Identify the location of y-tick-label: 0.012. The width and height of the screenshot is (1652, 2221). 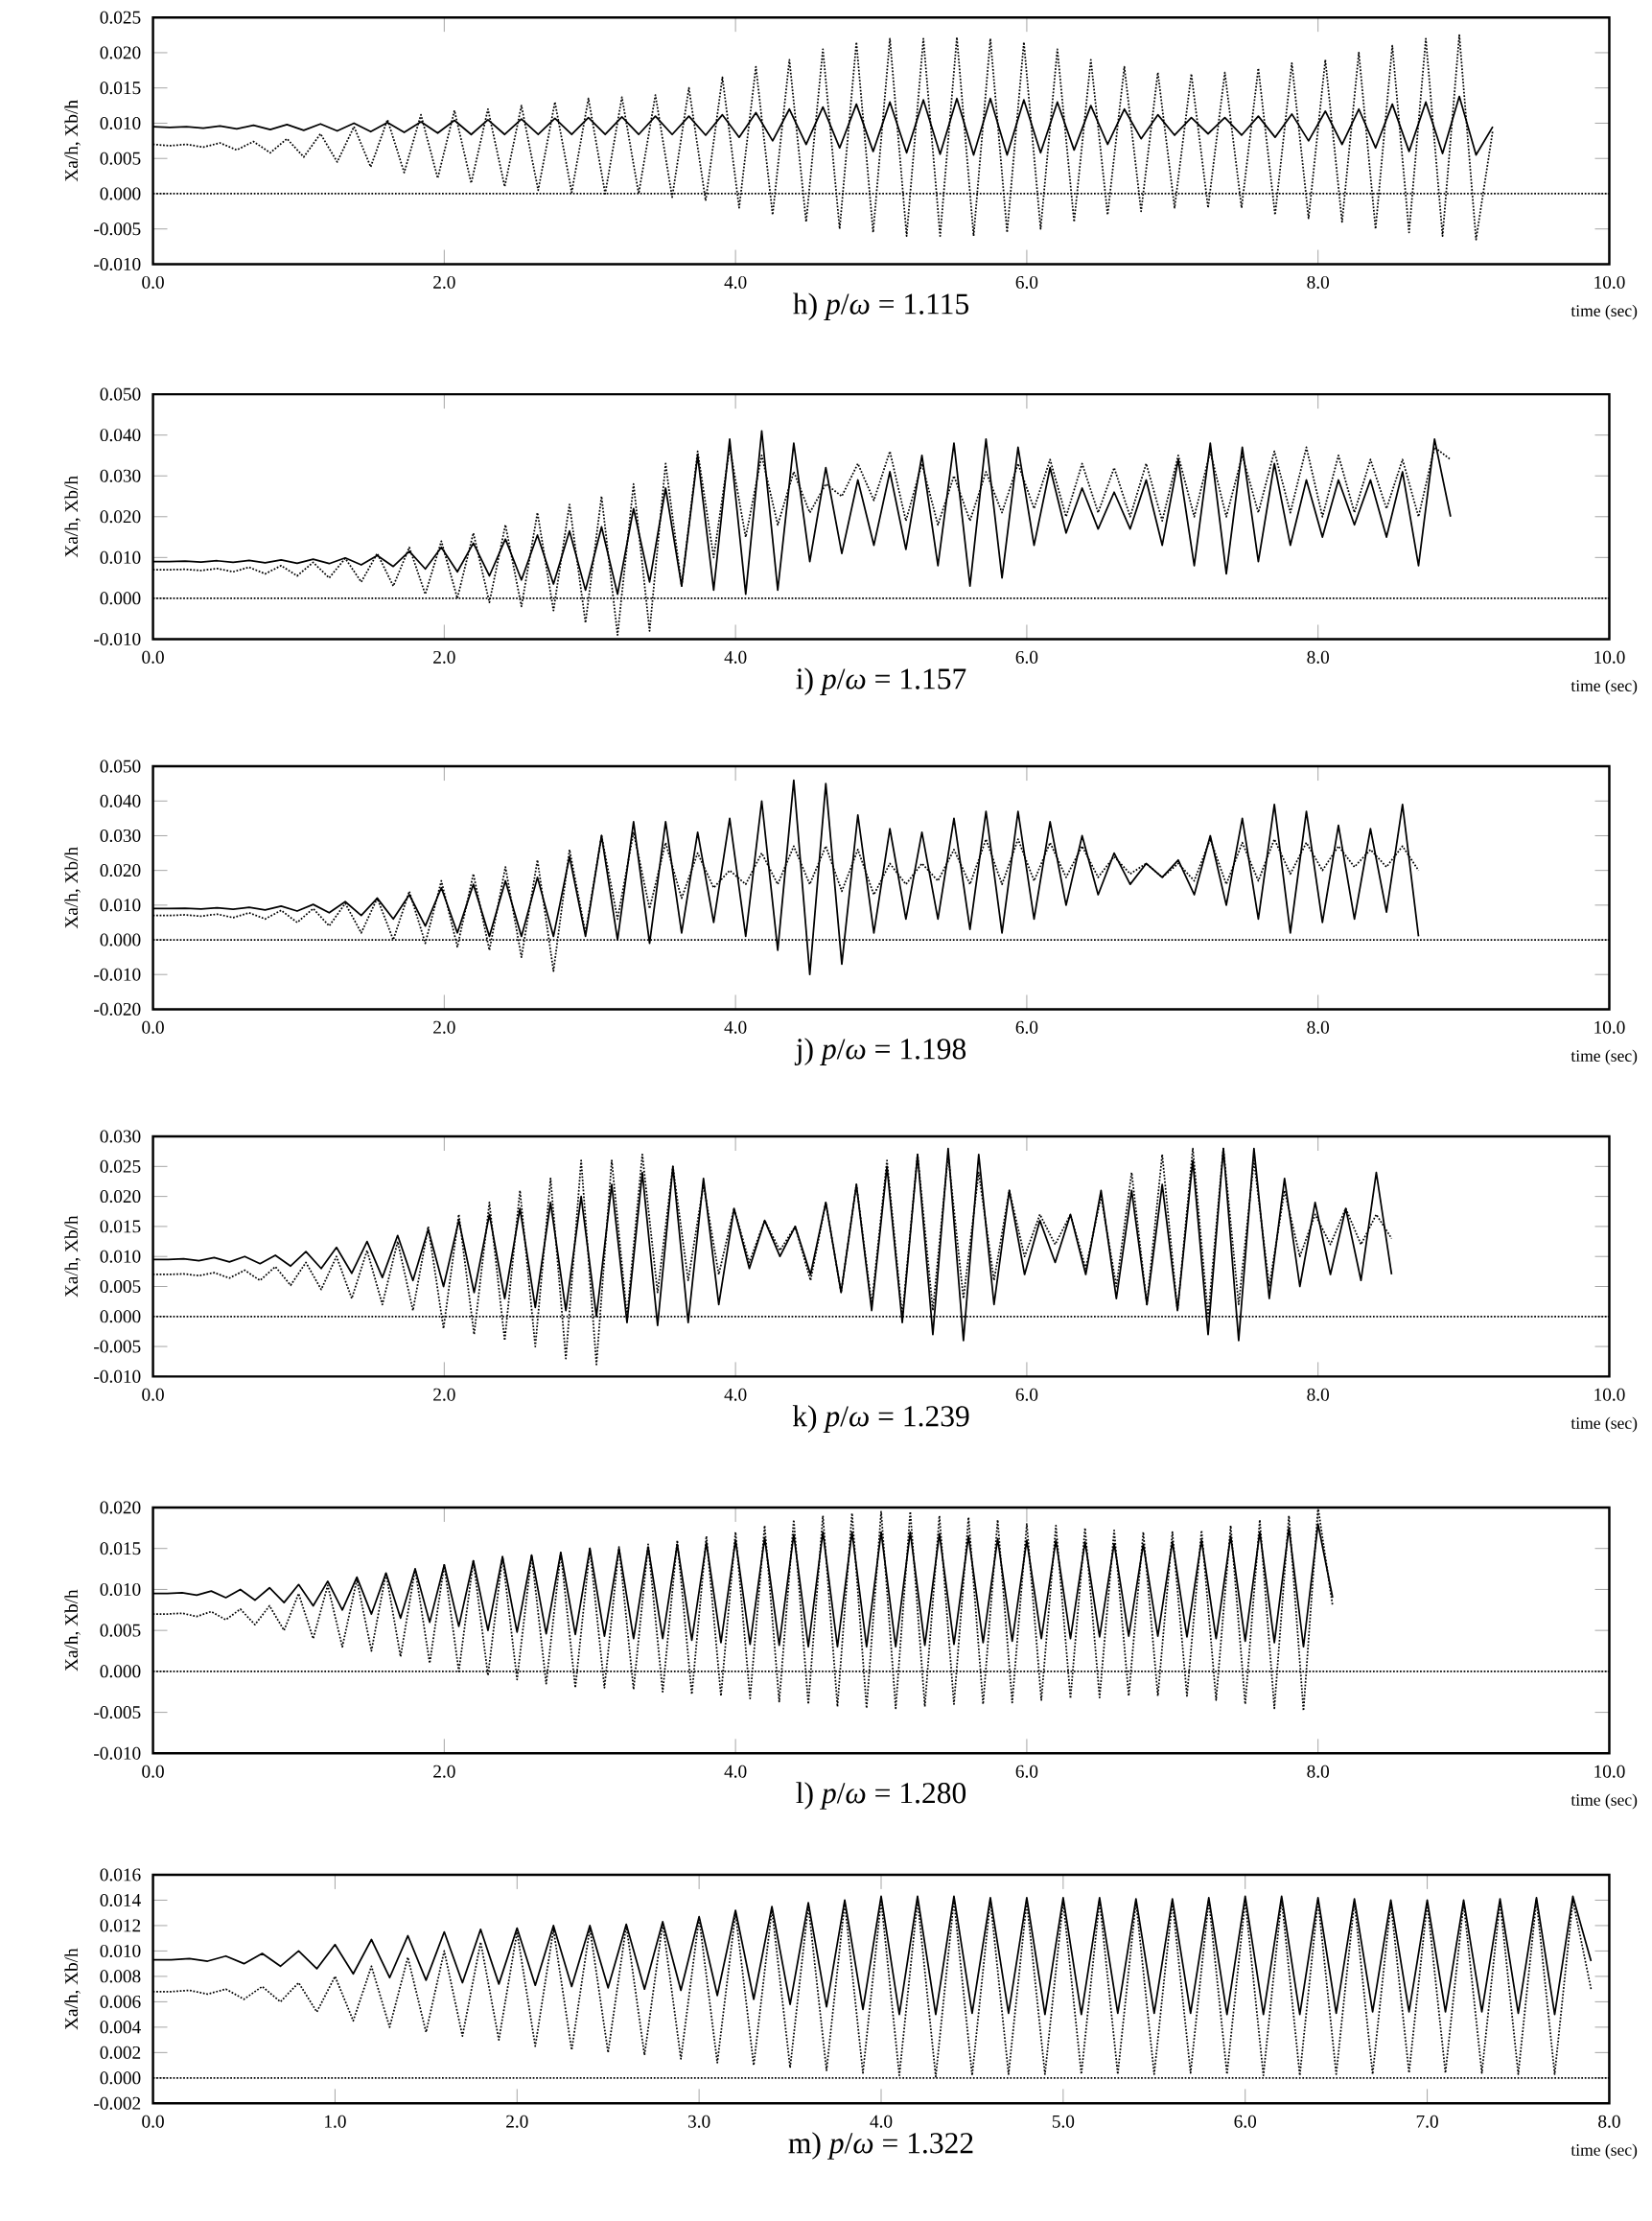
(120, 1925).